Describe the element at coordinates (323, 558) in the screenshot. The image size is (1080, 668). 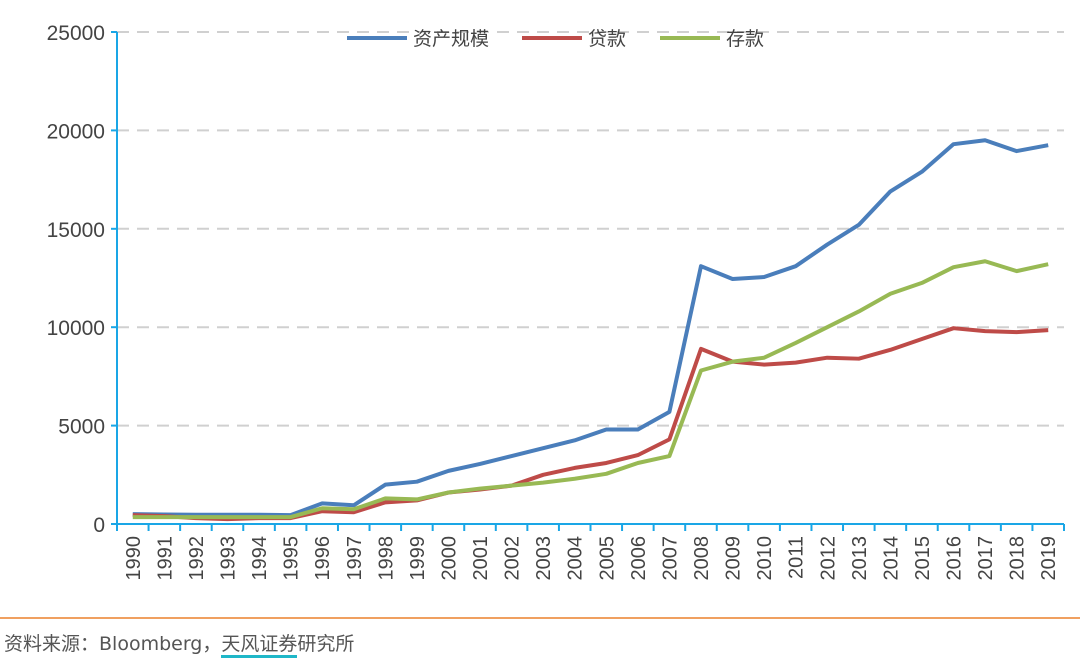
I see `x-tick-label: 1996` at that location.